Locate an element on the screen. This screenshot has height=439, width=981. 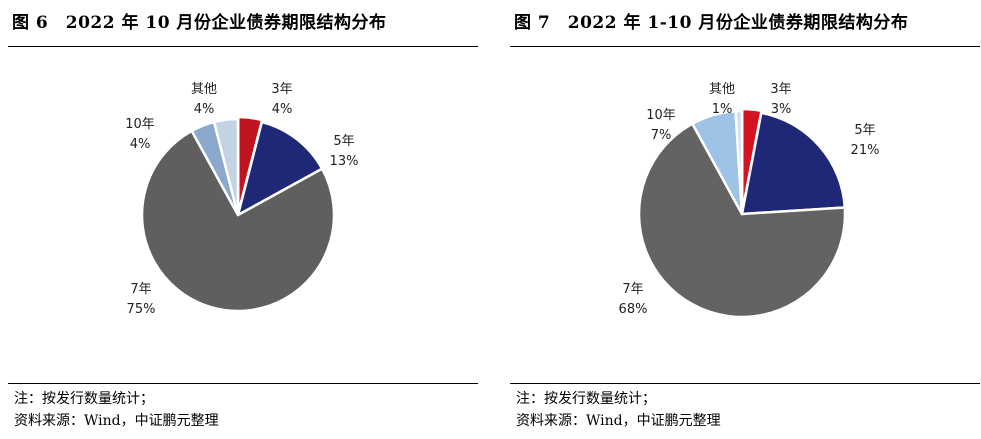
pie-chart: 3年 3% 5年 21% 7年 68% 10年 7% 其他 1% is located at coordinates (749, 200).